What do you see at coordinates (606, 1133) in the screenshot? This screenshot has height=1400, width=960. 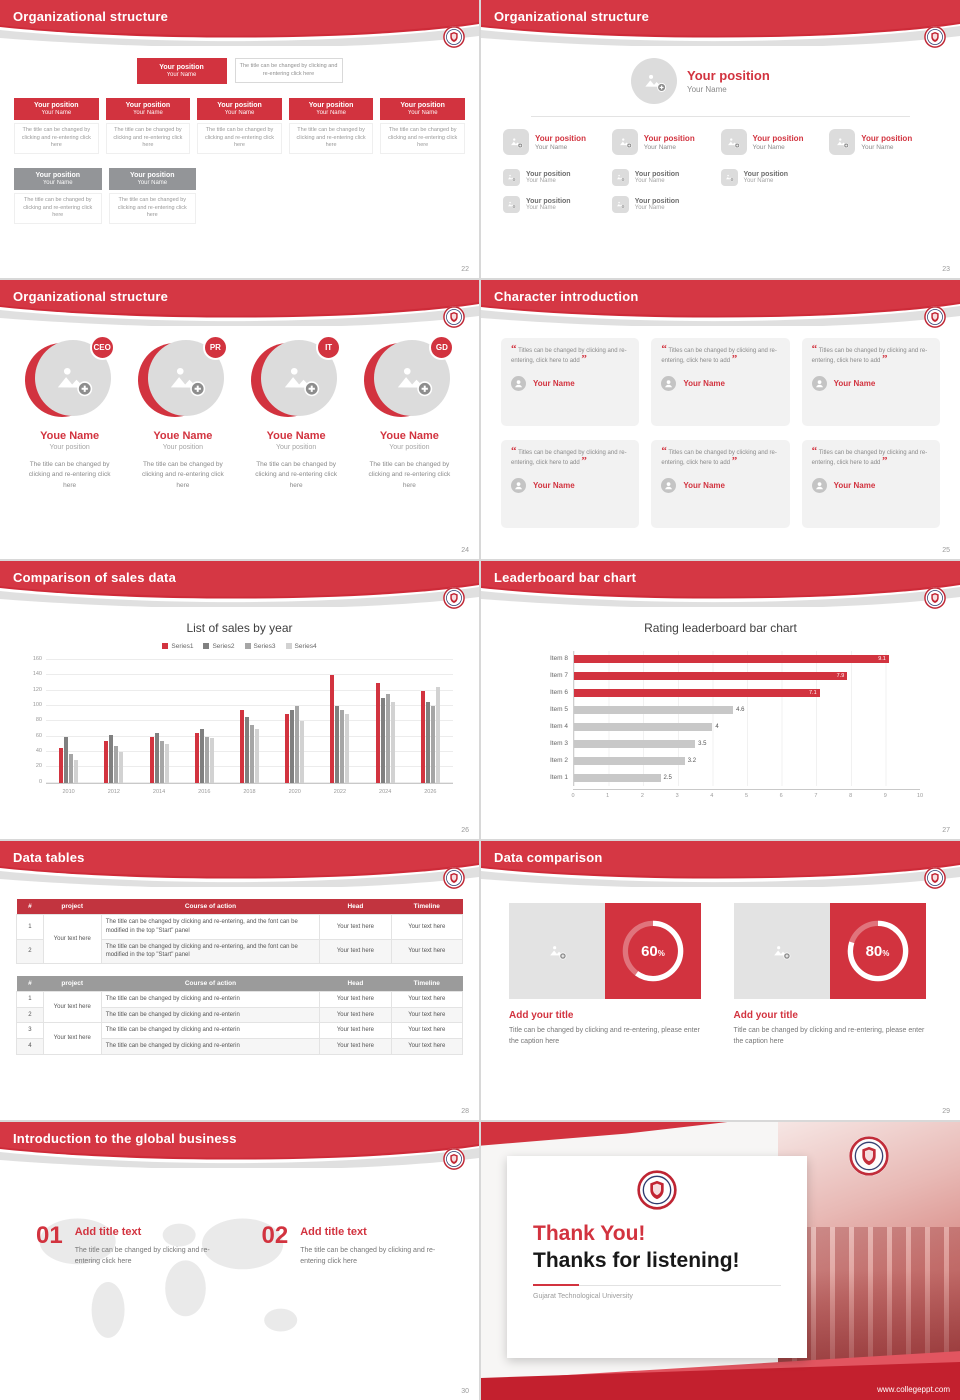 I see `red-corner-shape` at bounding box center [606, 1133].